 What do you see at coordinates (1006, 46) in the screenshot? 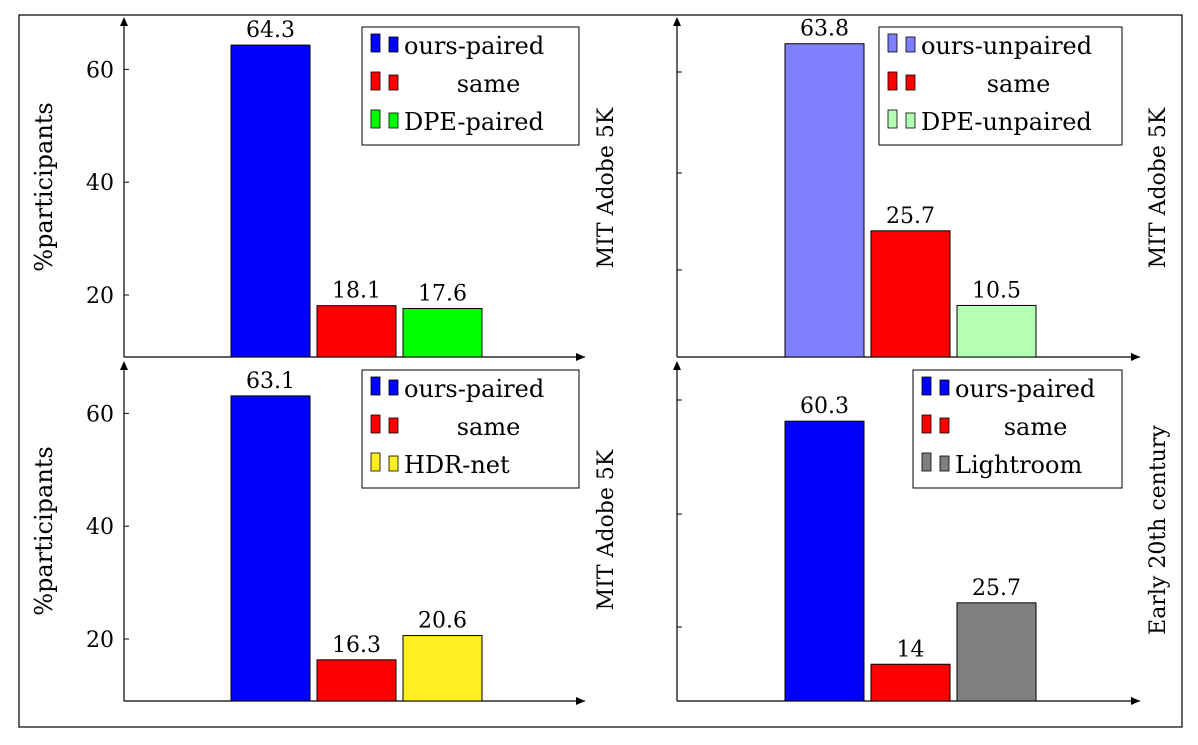
I see `legend-entry: ours-unpaired` at bounding box center [1006, 46].